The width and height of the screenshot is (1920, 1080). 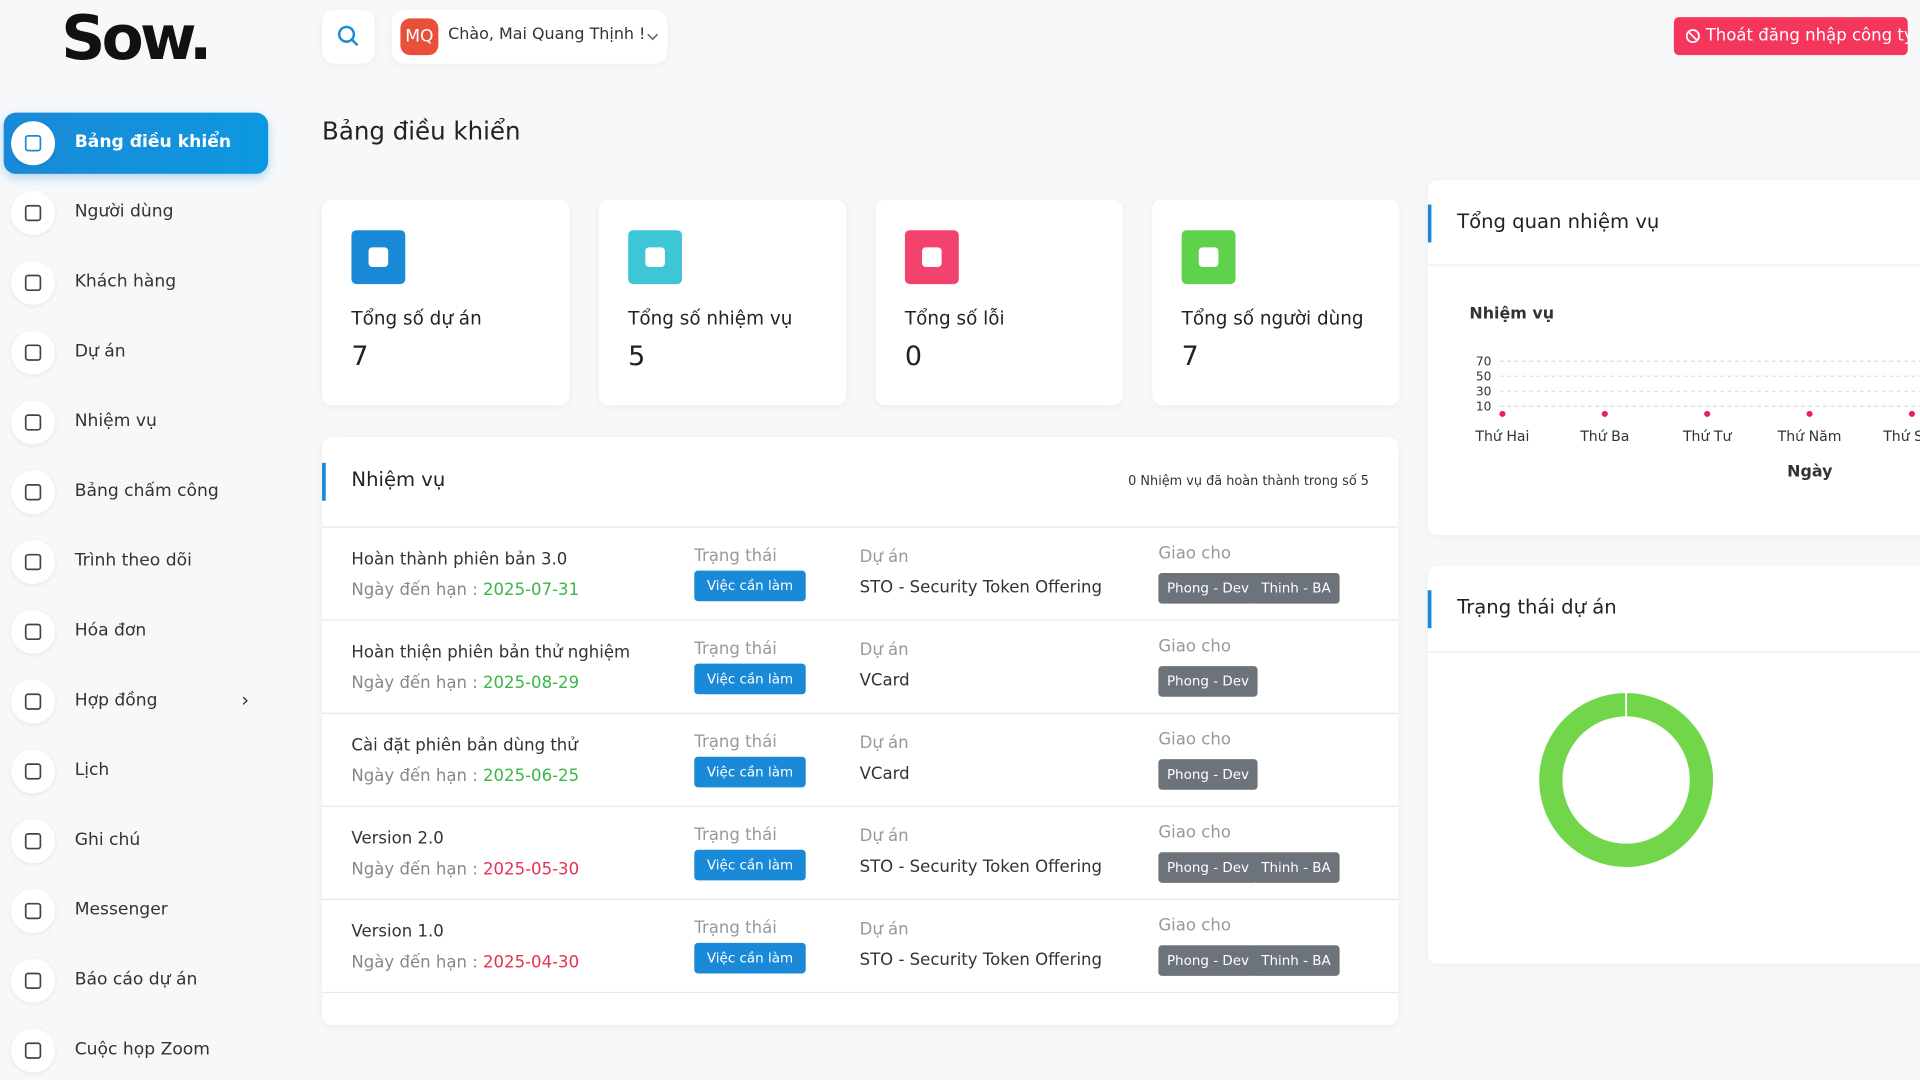 I want to click on stat-value: 0, so click(x=913, y=357).